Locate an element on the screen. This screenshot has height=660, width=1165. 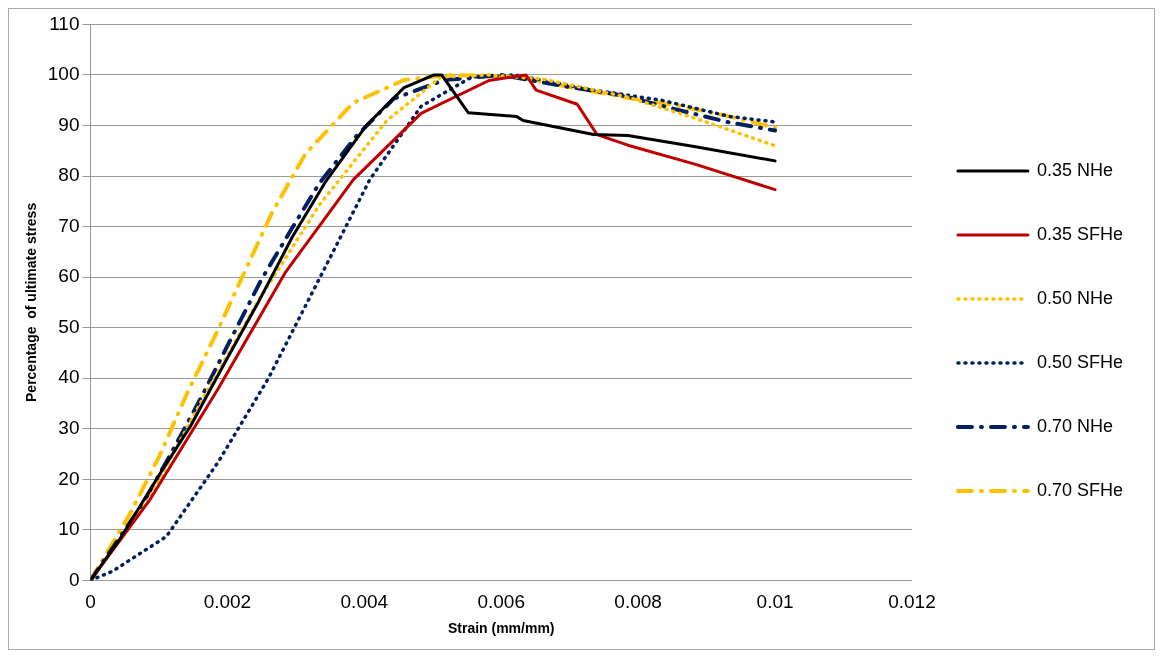
y-tick-label: 80 is located at coordinates (69, 175).